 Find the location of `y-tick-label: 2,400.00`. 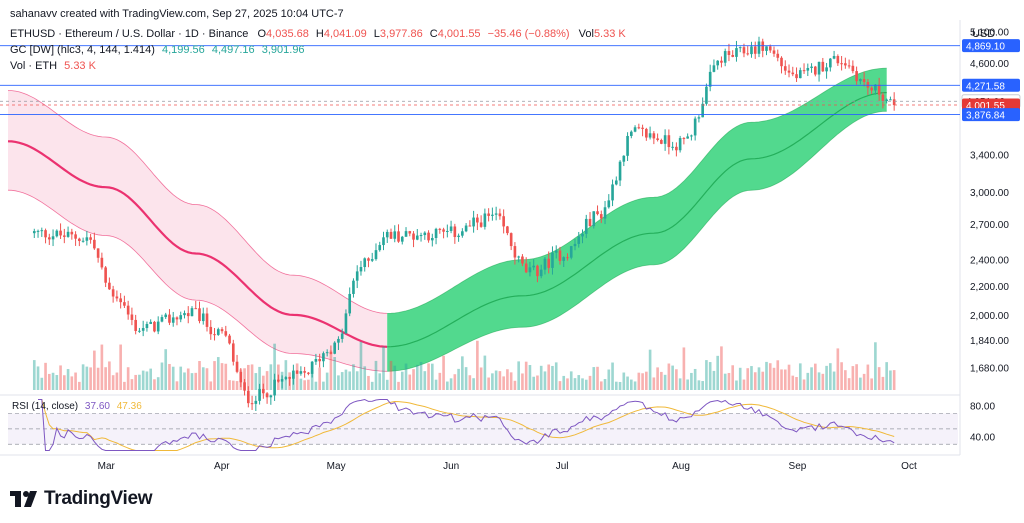

y-tick-label: 2,400.00 is located at coordinates (989, 261).